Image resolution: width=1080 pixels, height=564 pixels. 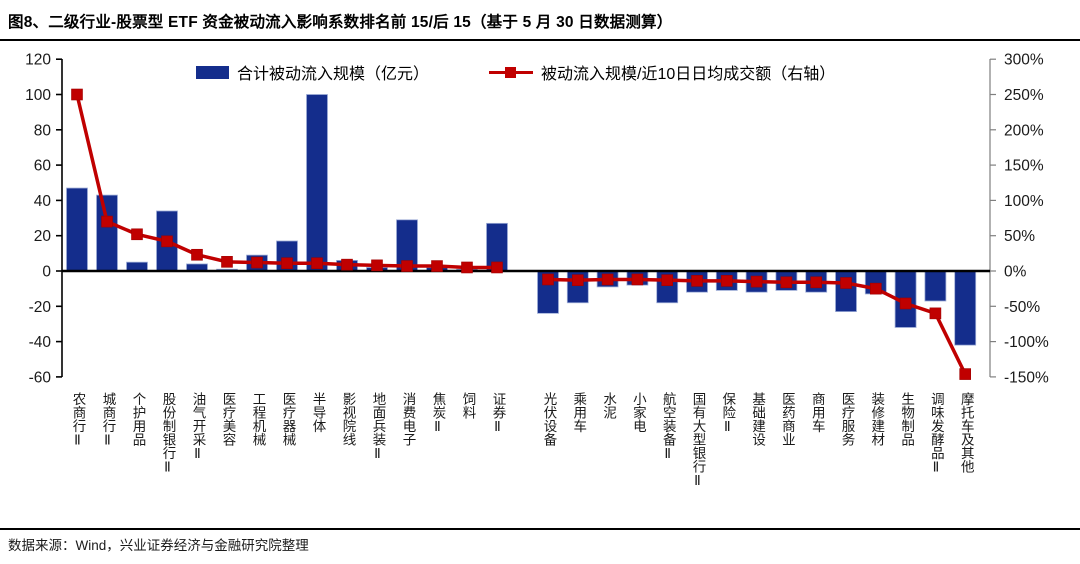 What do you see at coordinates (966, 432) in the screenshot?
I see `x-axis-label: 摩托车及其他` at bounding box center [966, 432].